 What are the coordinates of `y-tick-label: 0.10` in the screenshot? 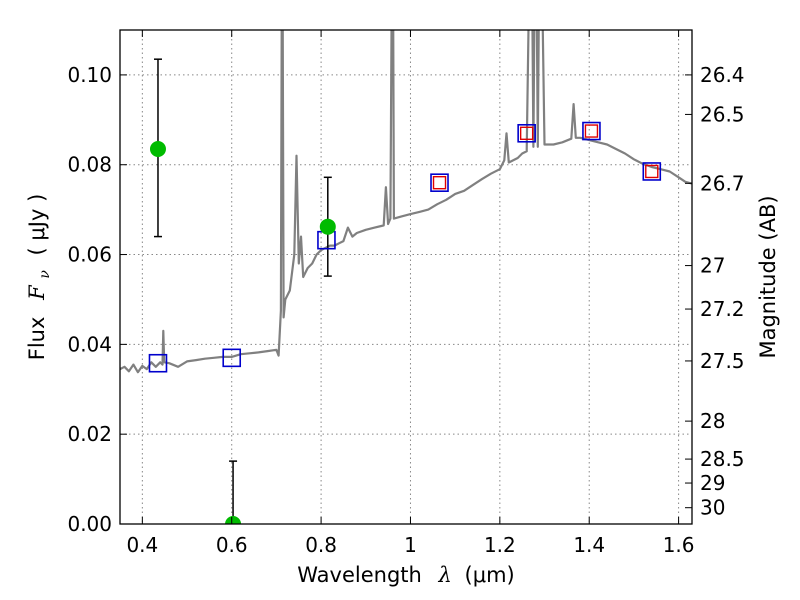 It's located at (89, 75).